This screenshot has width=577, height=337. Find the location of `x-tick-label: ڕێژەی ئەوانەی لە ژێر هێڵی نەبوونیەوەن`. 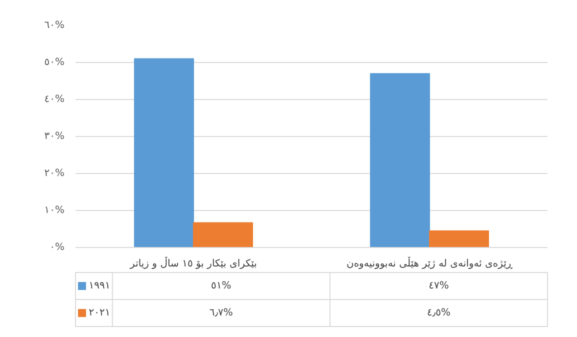

x-tick-label: ڕێژەی ئەوانەی لە ژێر هێڵی نەبوونیەوەن is located at coordinates (430, 263).